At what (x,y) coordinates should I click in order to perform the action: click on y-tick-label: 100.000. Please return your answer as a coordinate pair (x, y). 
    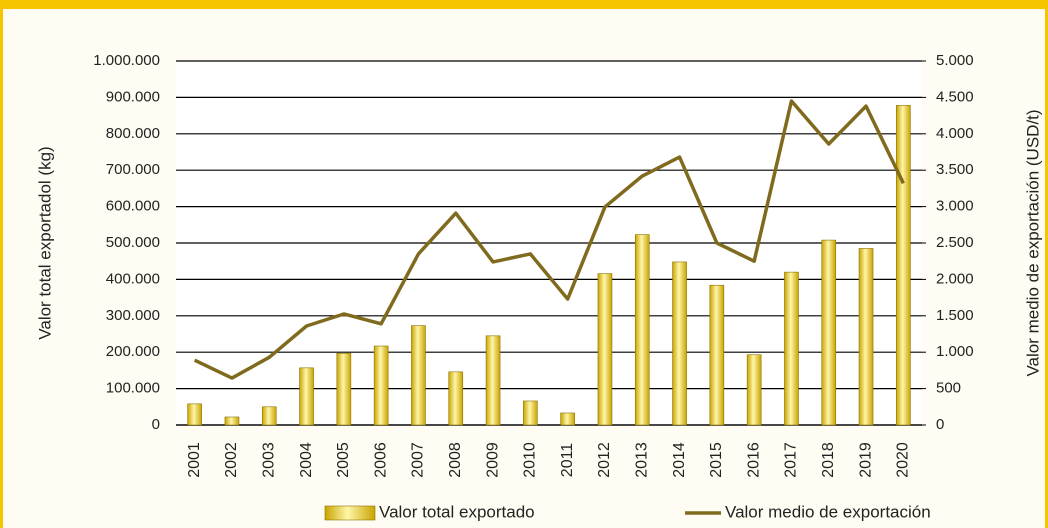
    Looking at the image, I should click on (133, 388).